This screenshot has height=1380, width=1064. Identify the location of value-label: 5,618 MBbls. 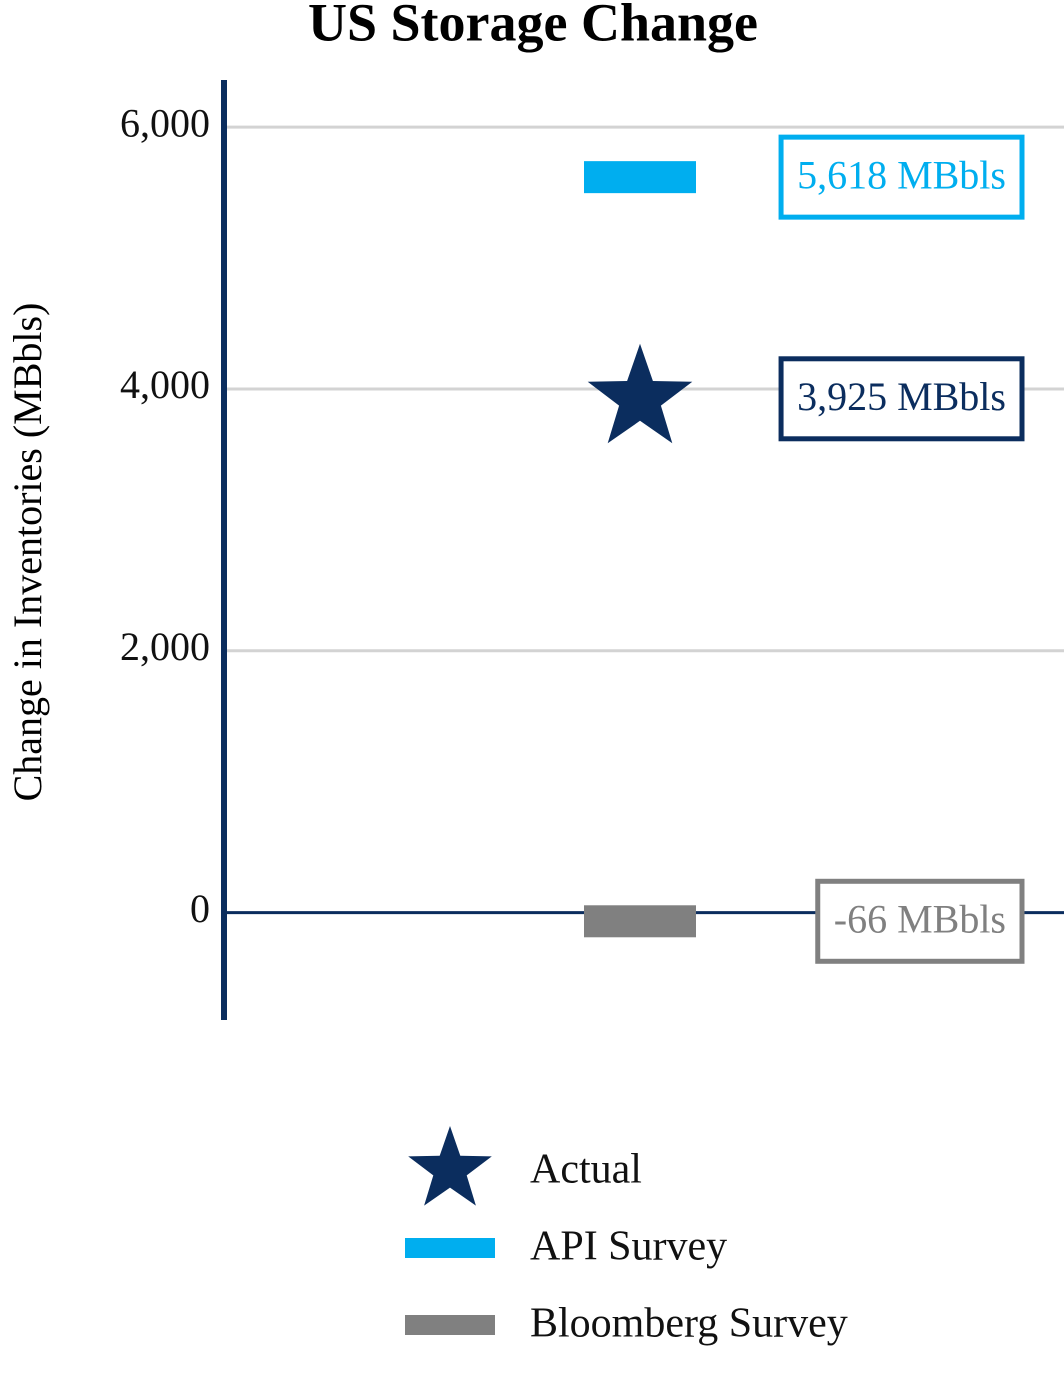
(901, 174).